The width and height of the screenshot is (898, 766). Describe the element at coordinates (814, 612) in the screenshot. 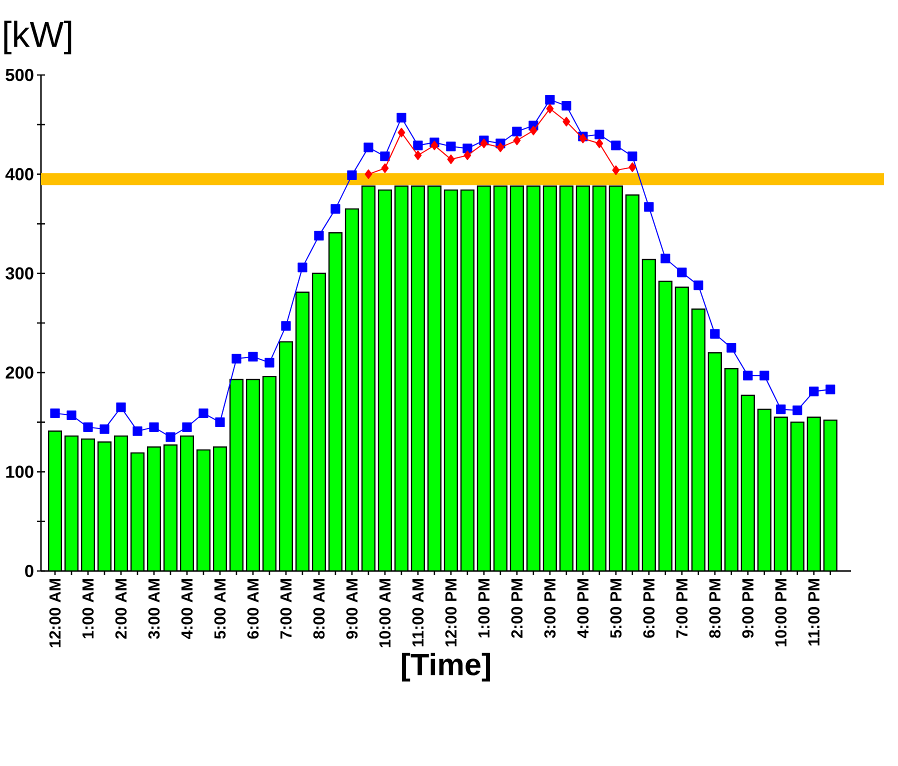

I see `x-tick-label: 11:00 PM` at that location.